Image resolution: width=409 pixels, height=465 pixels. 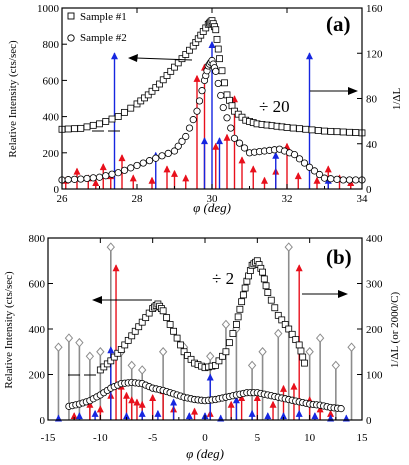 What do you see at coordinates (138, 199) in the screenshot?
I see `x-tick-label: 28` at bounding box center [138, 199].